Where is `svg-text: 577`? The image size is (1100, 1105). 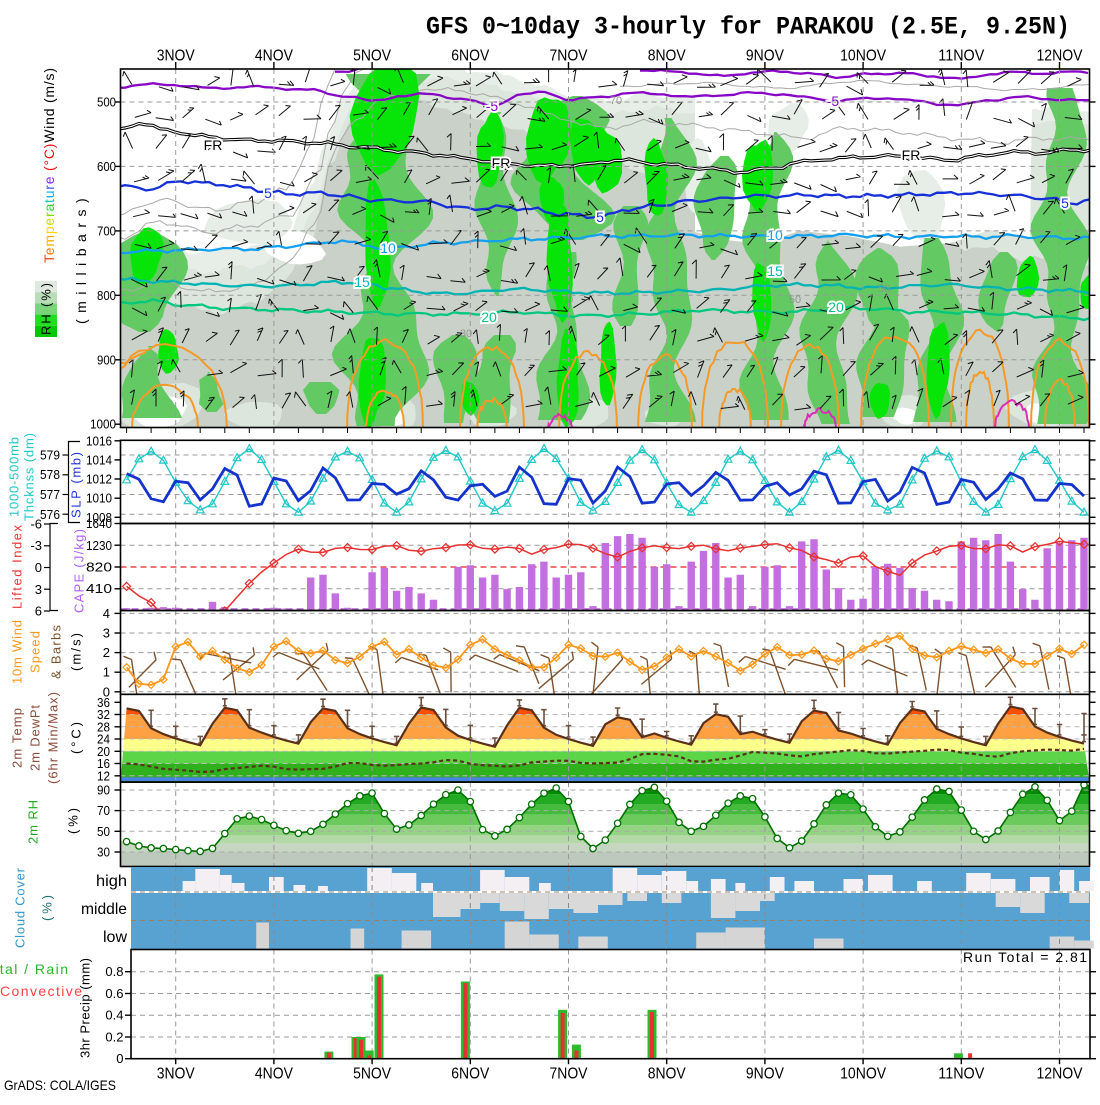
svg-text: 577 is located at coordinates (50, 494).